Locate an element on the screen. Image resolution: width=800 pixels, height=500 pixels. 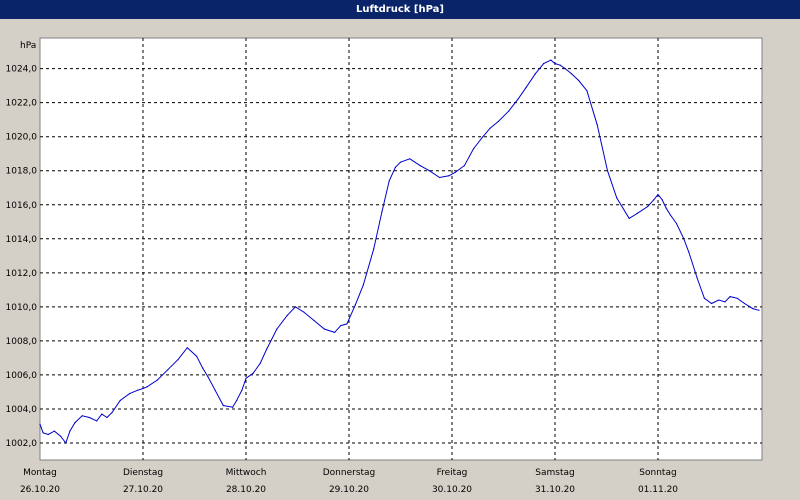
x-tick-date: 28.10.20 is located at coordinates (246, 490).